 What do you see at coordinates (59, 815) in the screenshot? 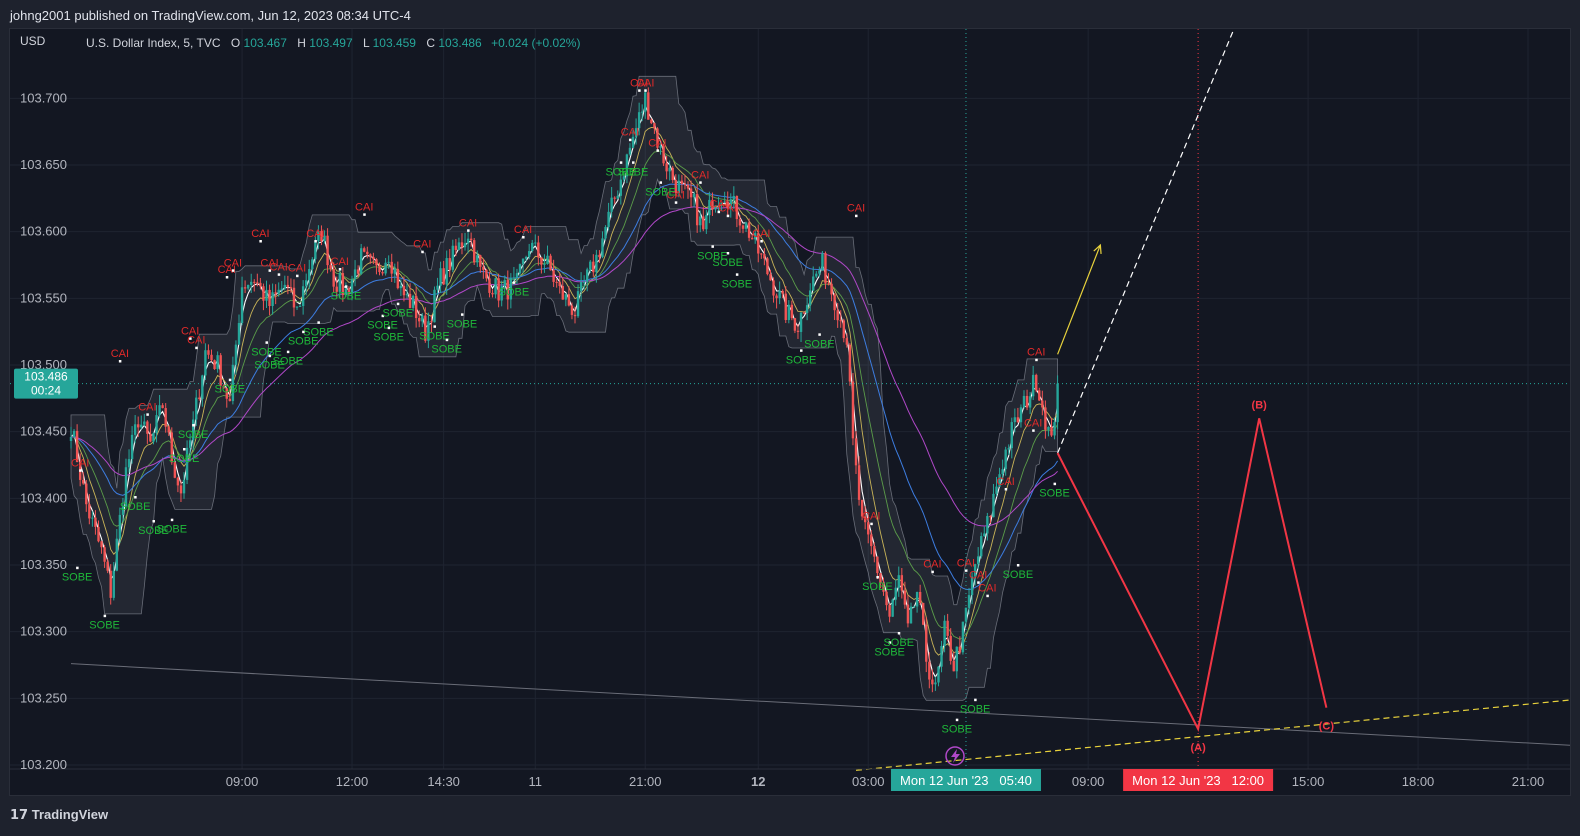
I see `tradingview-logo: 17 TradingView` at bounding box center [59, 815].